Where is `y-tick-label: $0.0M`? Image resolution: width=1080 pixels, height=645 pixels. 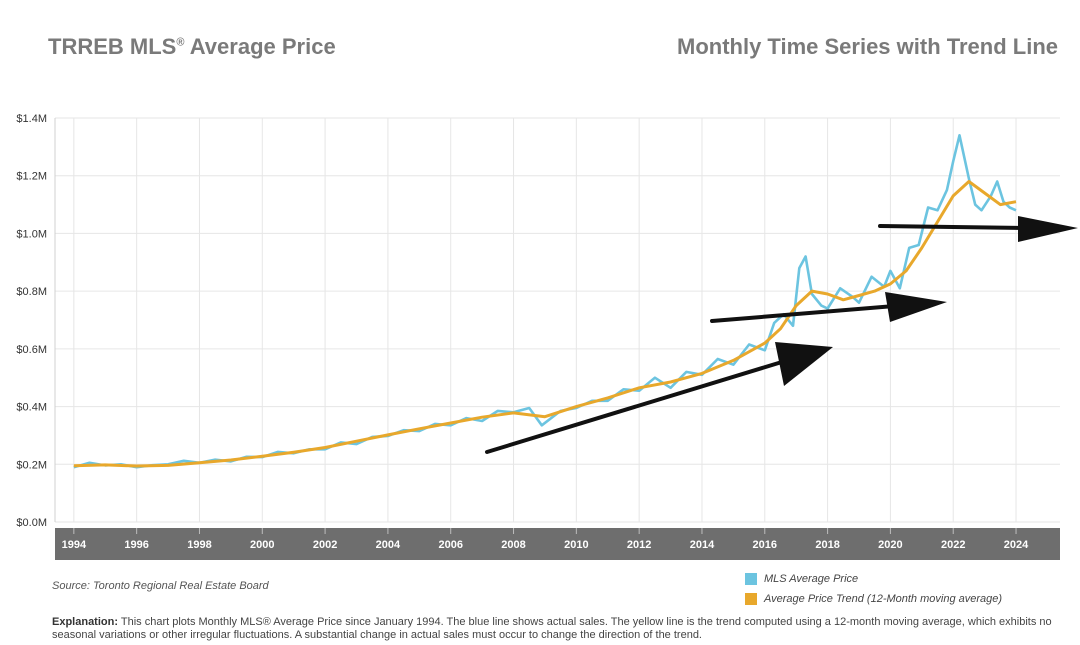
y-tick-label: $0.0M is located at coordinates (31, 523).